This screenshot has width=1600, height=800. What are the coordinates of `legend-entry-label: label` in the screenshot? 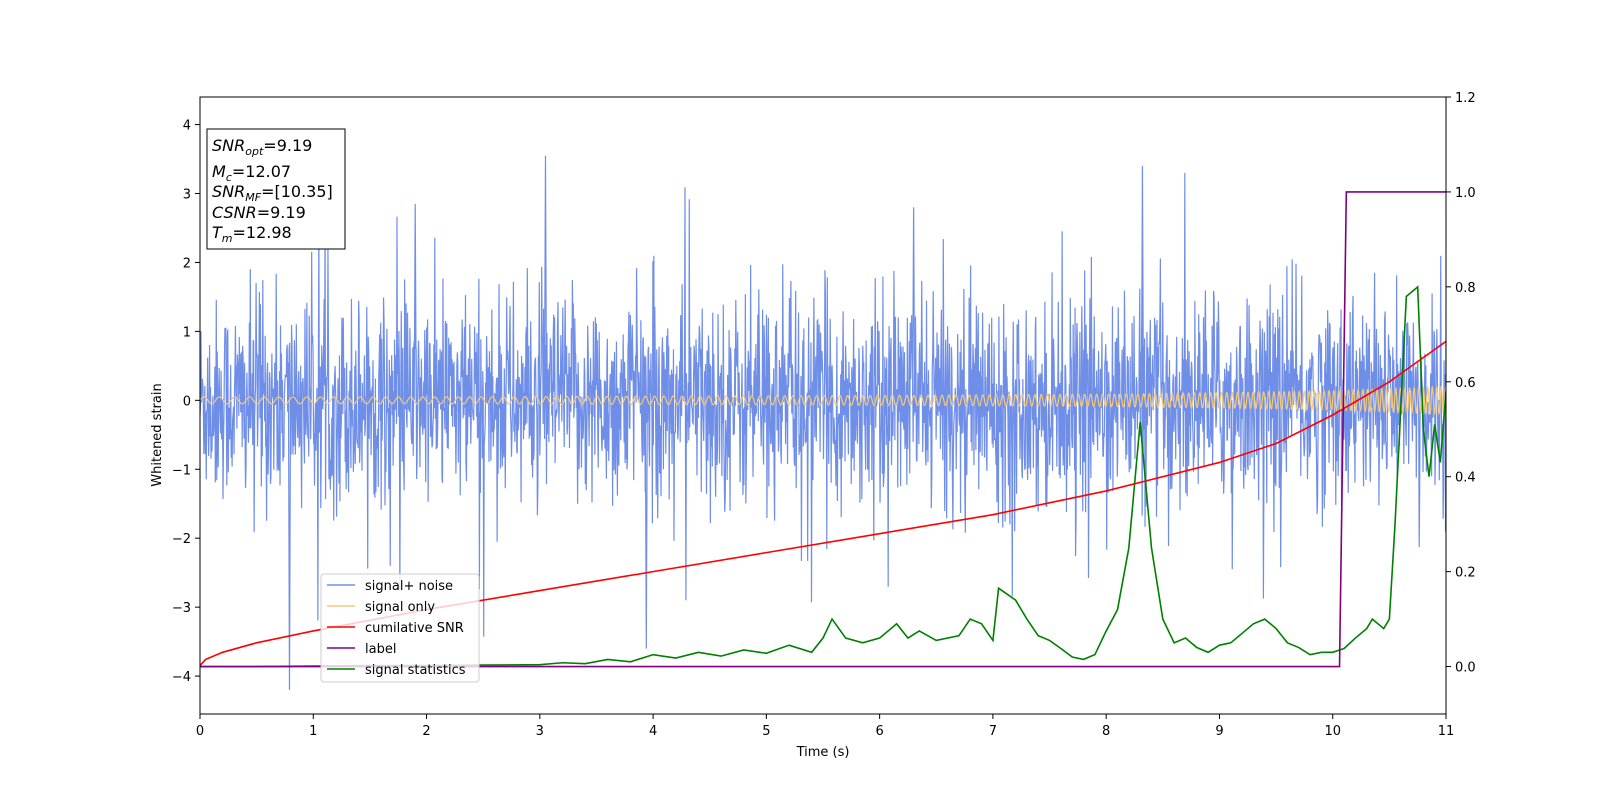 It's located at (380, 649).